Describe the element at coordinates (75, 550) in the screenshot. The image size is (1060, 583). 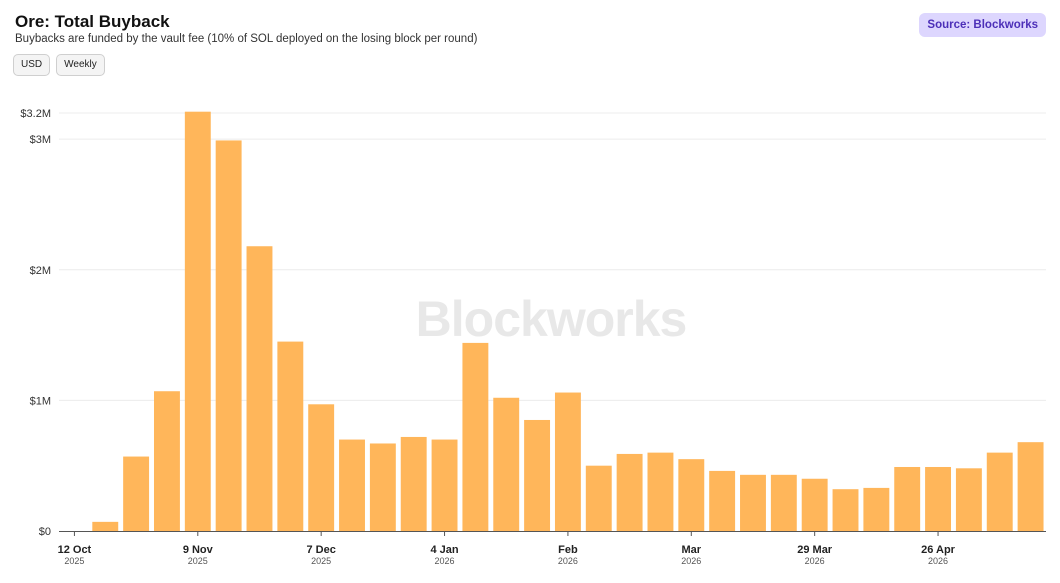
I see `x-tick-label: 12 Oct` at that location.